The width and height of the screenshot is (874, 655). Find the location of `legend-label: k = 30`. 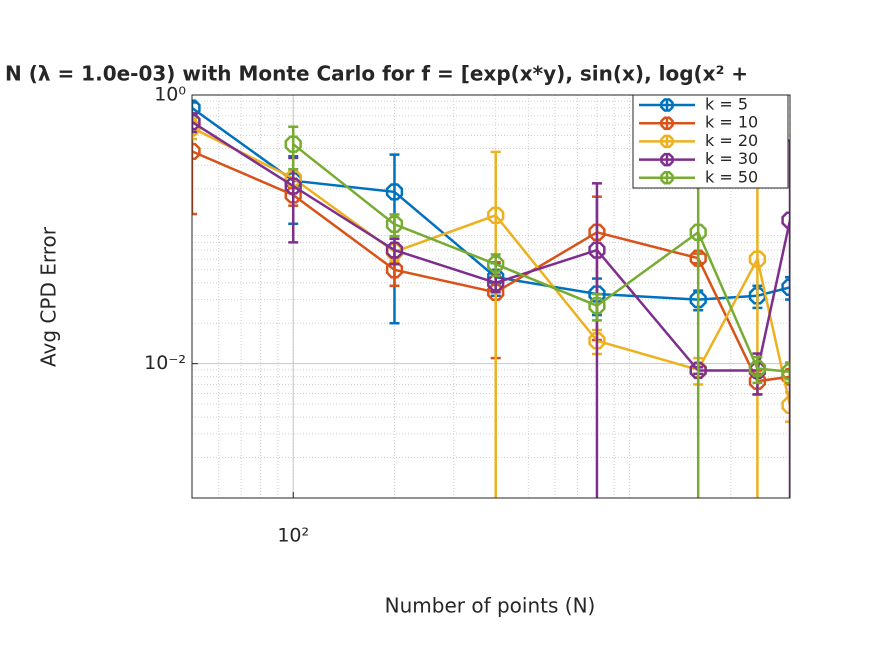

legend-label: k = 30 is located at coordinates (731, 158).